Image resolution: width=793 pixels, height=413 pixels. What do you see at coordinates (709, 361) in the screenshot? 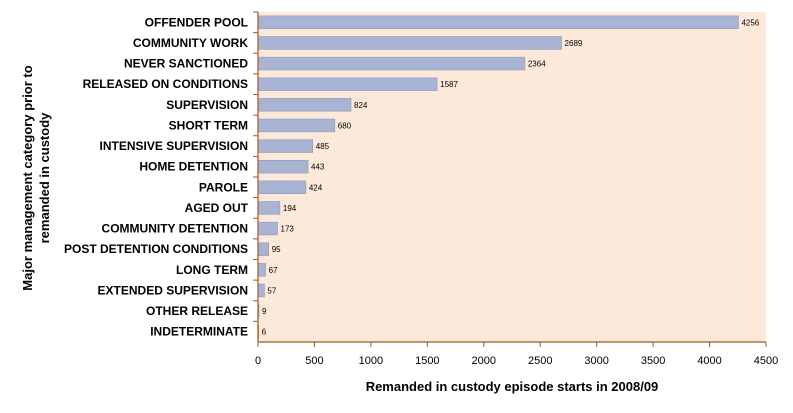
I see `x-tick-label: 4000` at bounding box center [709, 361].